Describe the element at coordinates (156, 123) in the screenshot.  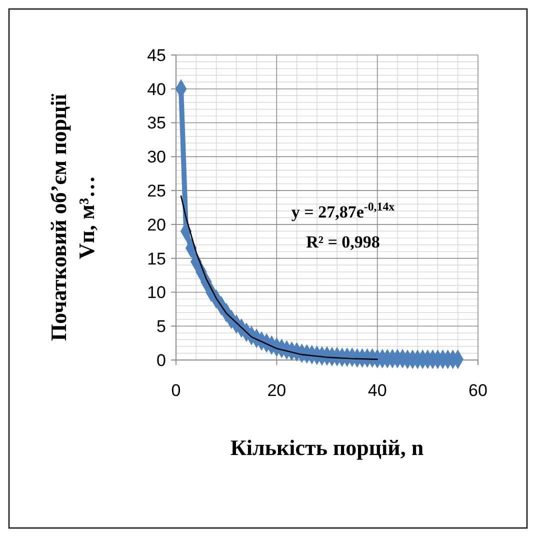
I see `y-tick-label: 35` at that location.